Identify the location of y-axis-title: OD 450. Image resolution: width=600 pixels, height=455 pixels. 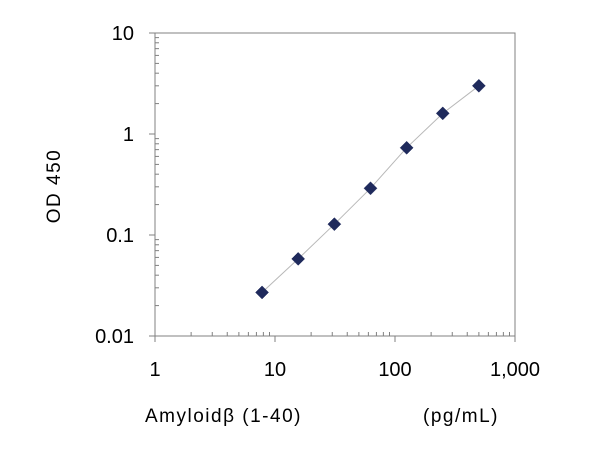
(54, 186).